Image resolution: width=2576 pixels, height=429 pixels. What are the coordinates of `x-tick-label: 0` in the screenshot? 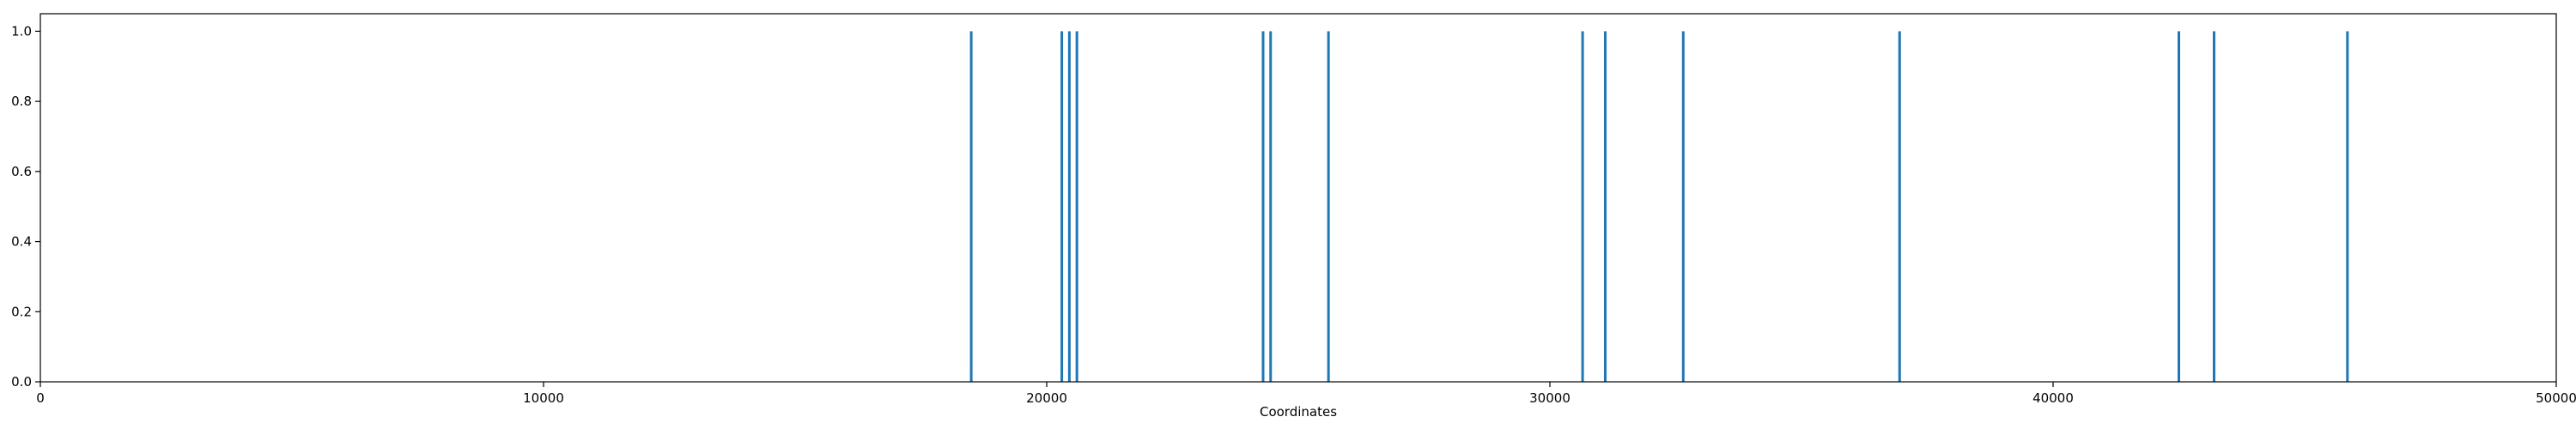 It's located at (40, 398).